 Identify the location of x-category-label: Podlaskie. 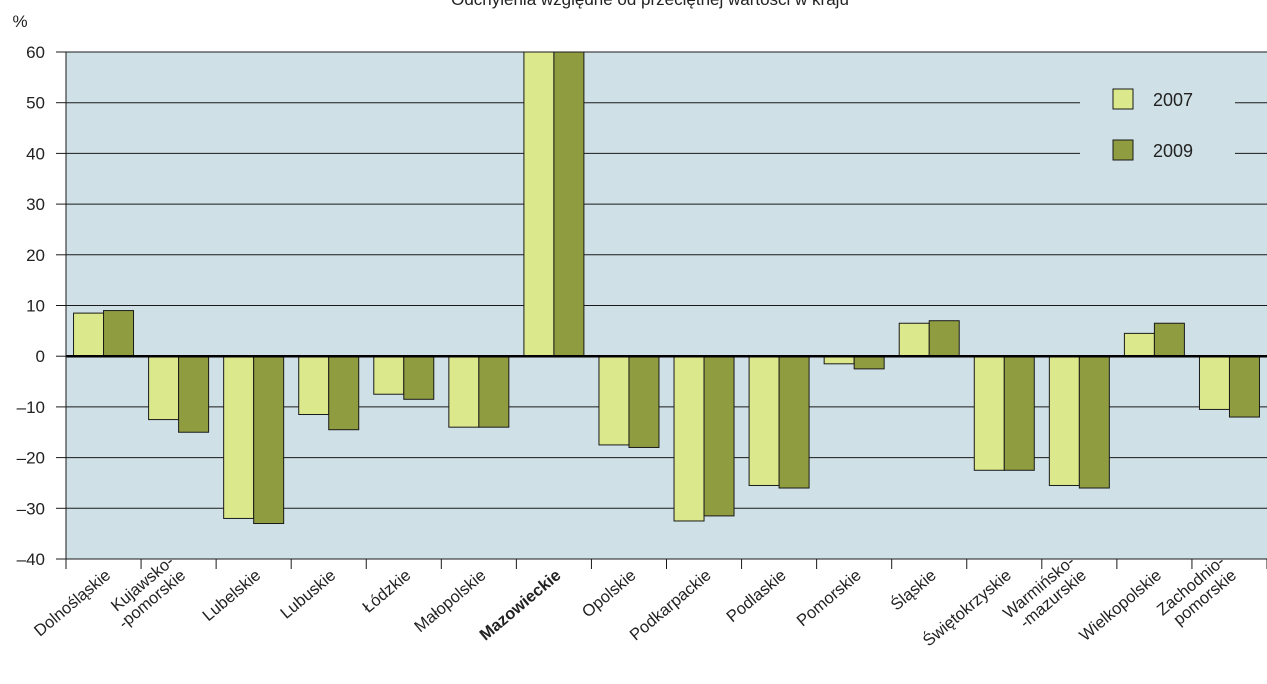
(756, 596).